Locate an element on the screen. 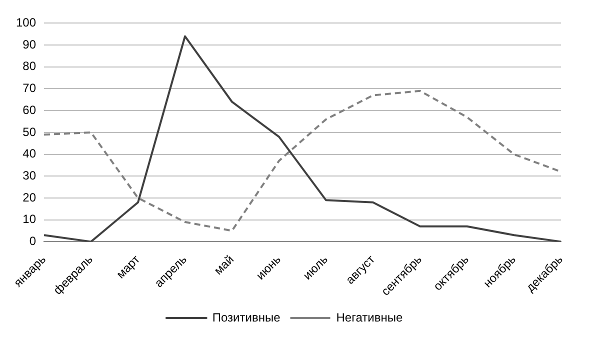 The image size is (609, 342). legend-label: Негативные is located at coordinates (369, 317).